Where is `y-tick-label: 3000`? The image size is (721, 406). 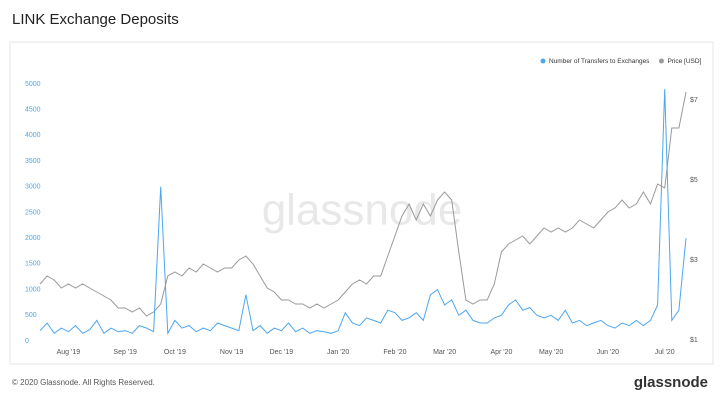
y-tick-label: 3000 is located at coordinates (33, 187).